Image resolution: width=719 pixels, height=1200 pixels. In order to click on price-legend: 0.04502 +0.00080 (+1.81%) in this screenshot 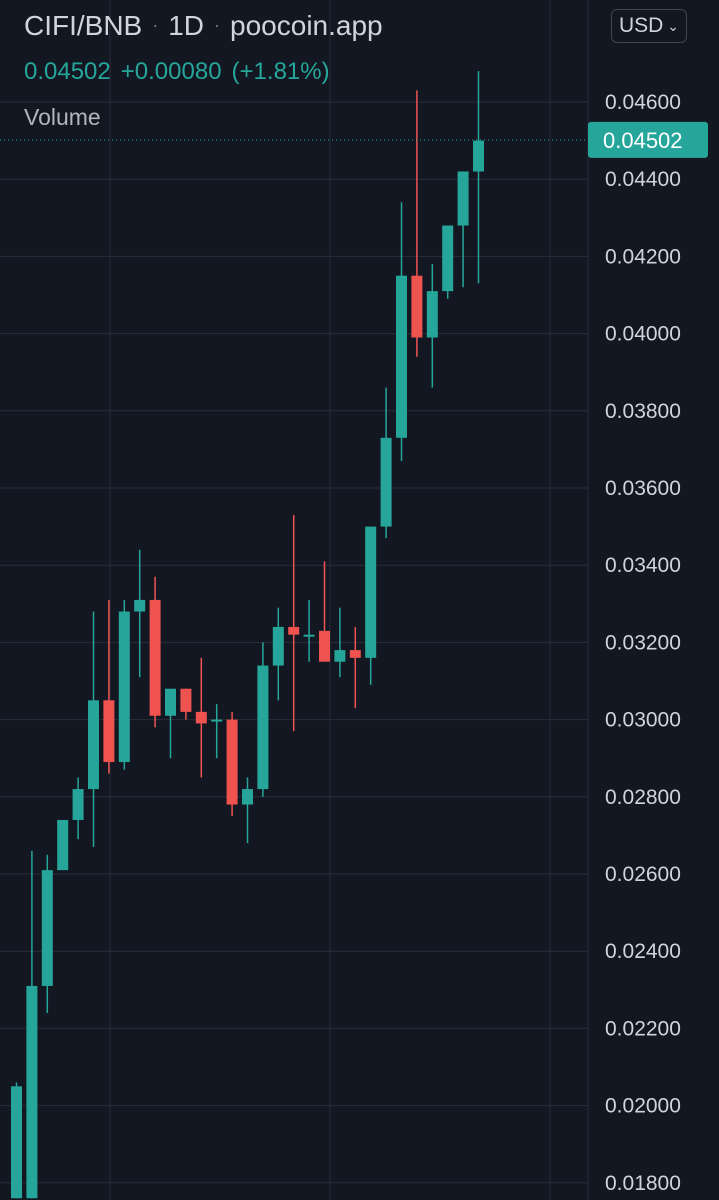, I will do `click(182, 72)`.